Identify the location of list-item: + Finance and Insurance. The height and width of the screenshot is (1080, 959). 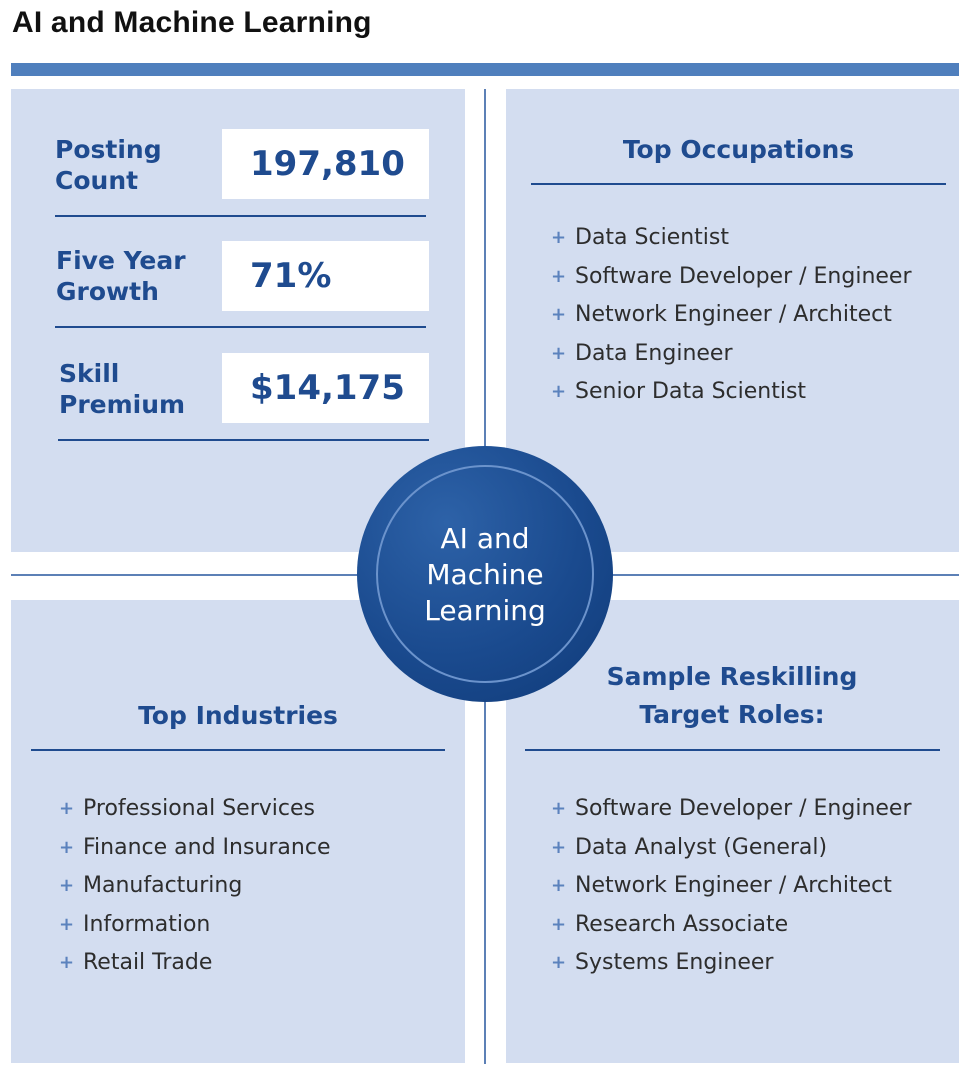
(194, 848).